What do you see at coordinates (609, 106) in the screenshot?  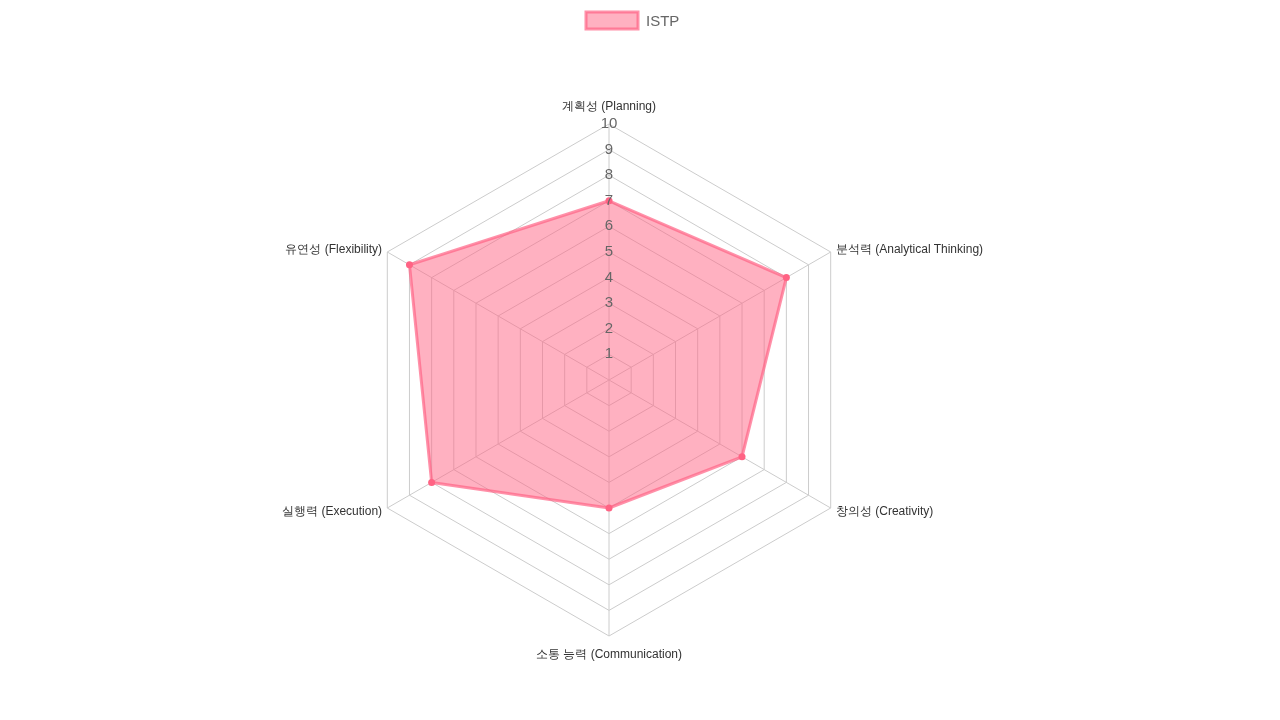 I see `spoke-label: 계획성 (Planning)` at bounding box center [609, 106].